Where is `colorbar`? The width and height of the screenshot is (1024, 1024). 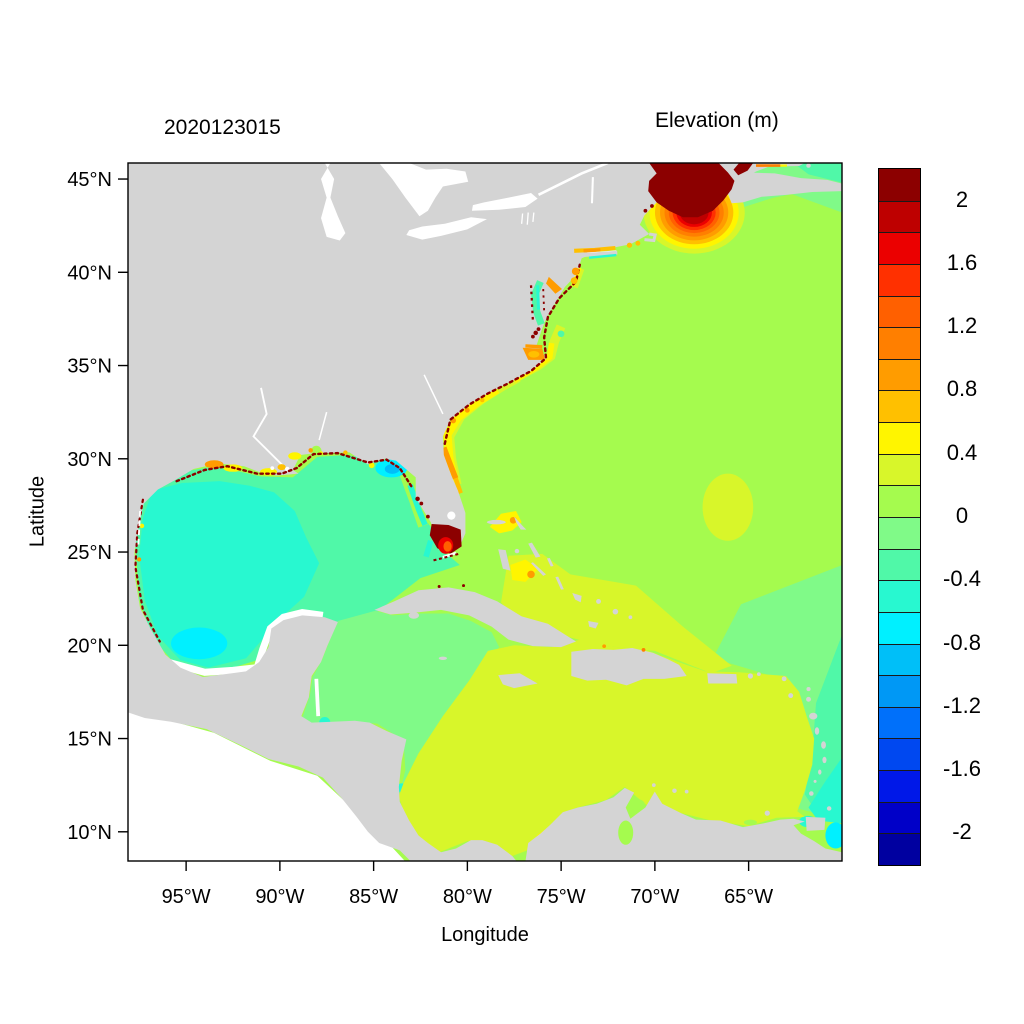 colorbar is located at coordinates (899, 517).